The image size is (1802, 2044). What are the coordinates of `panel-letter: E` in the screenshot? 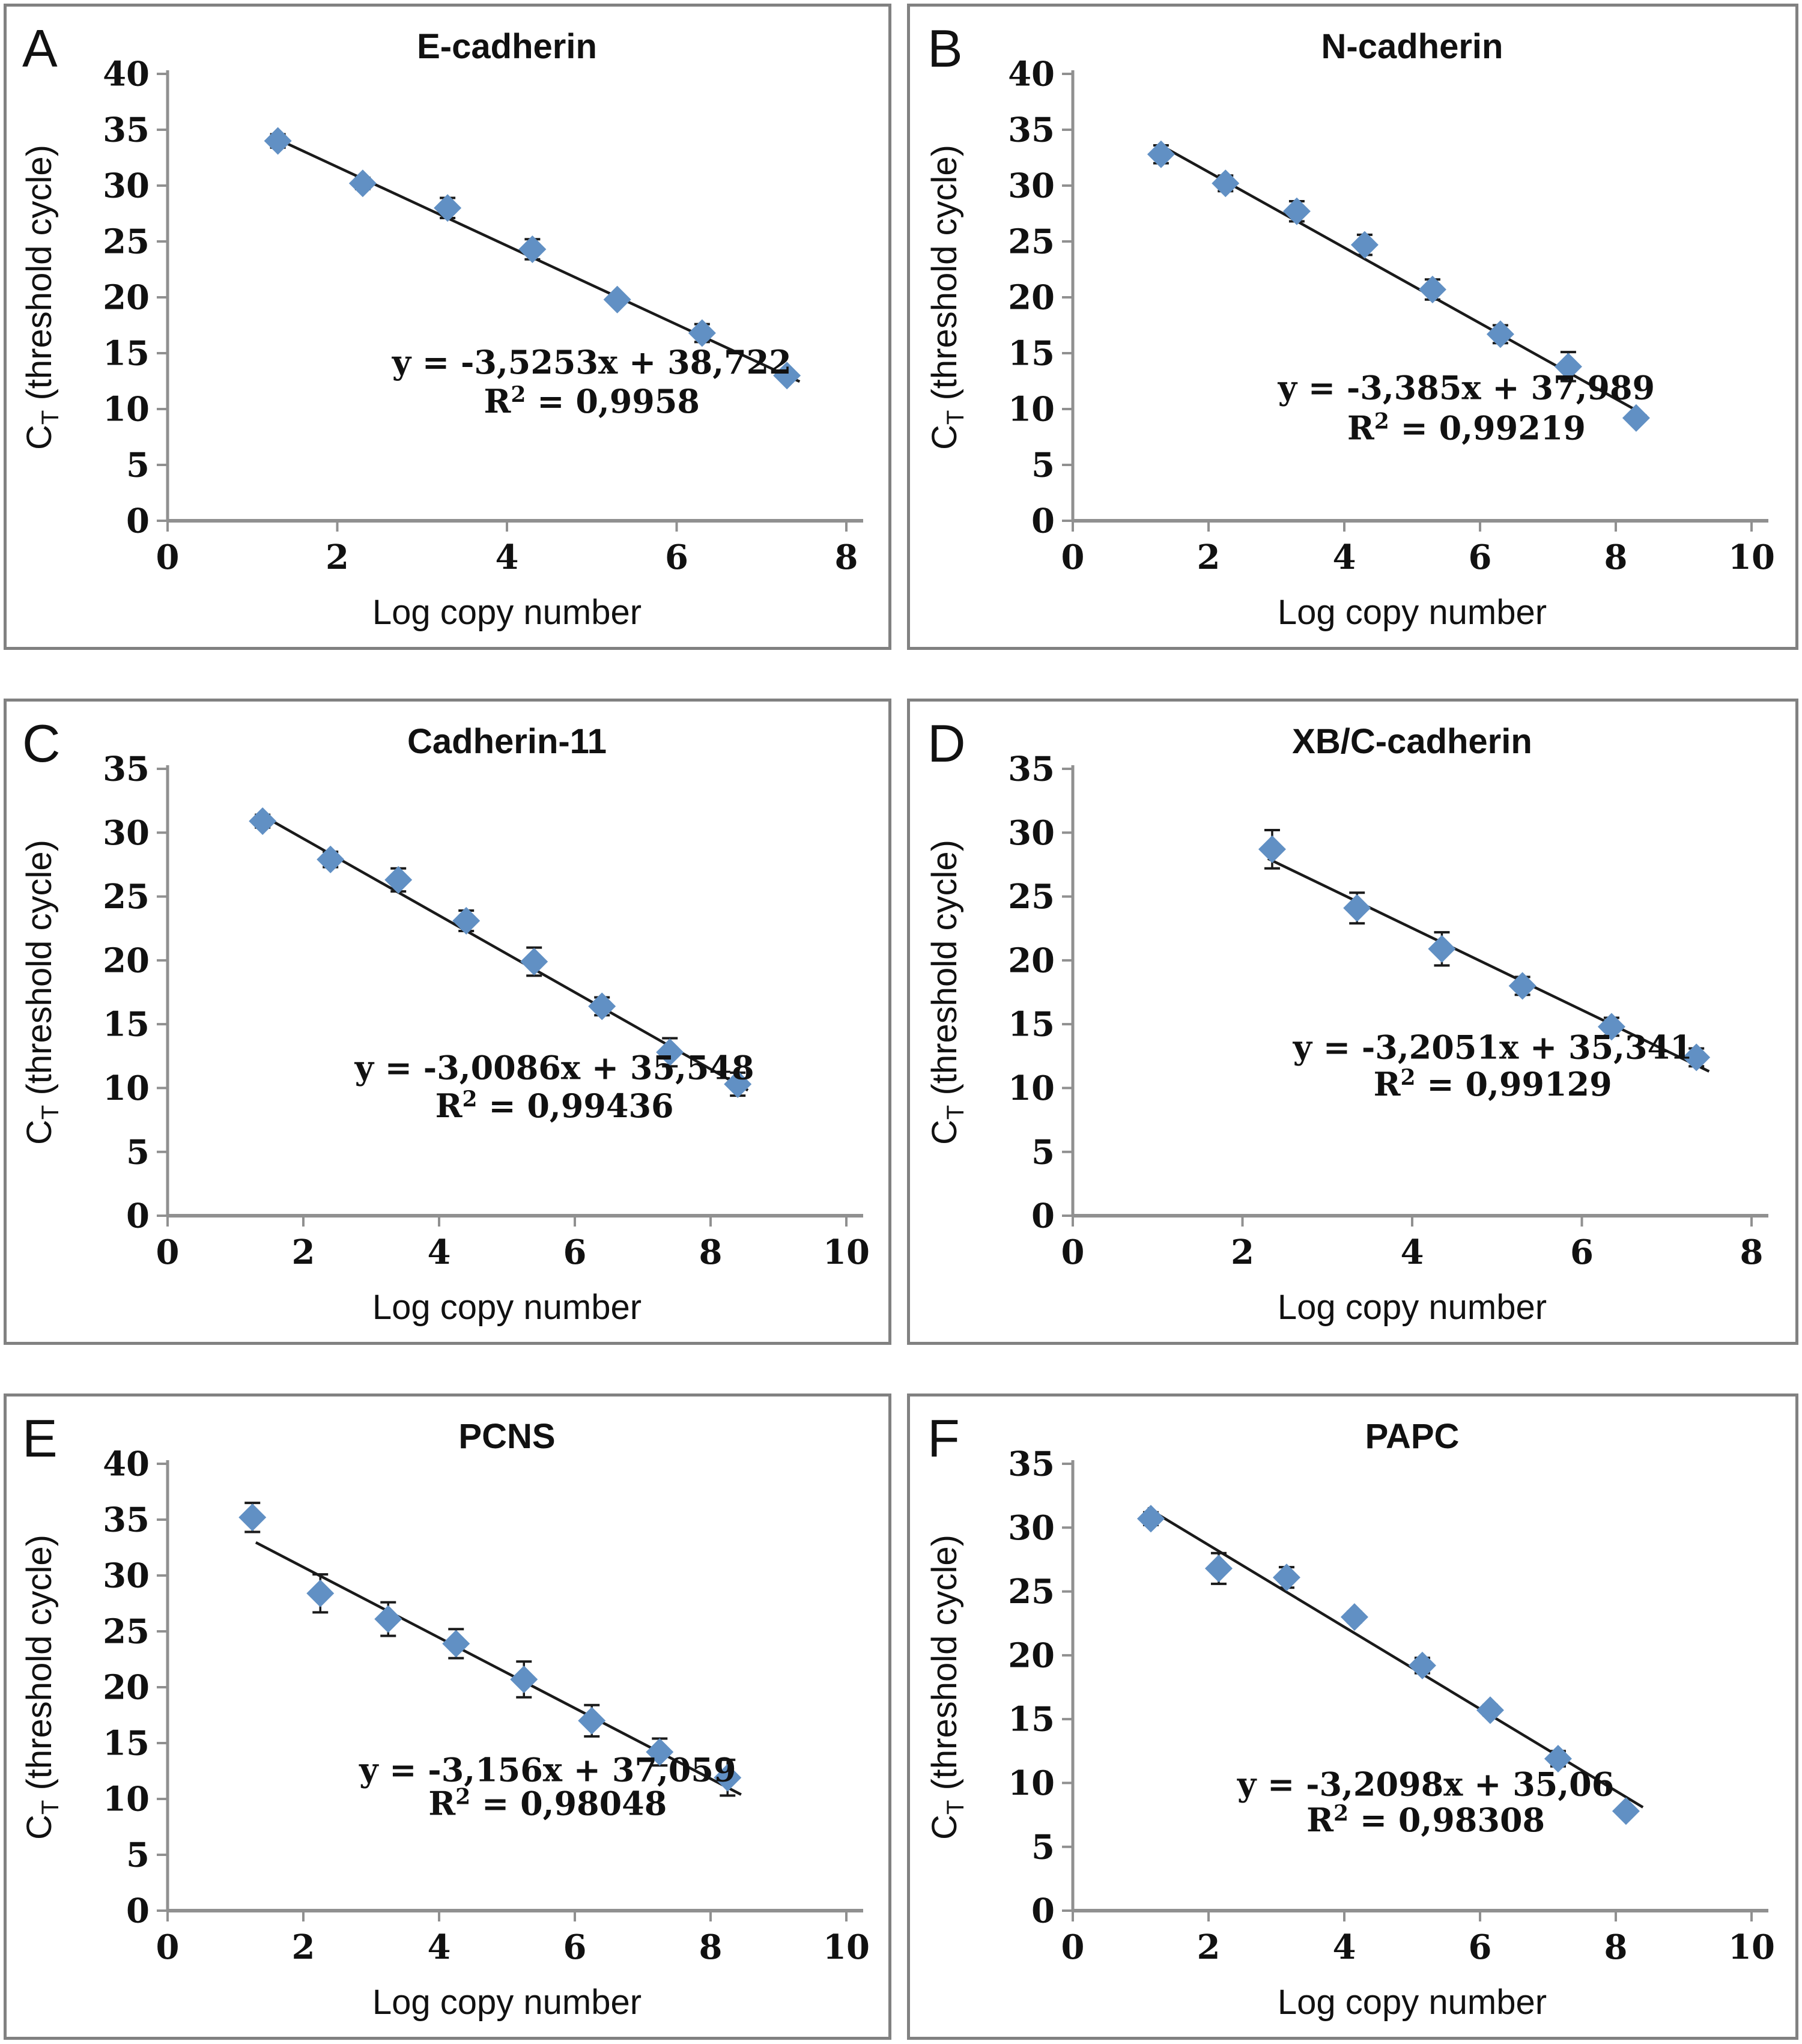 It's located at (40, 1438).